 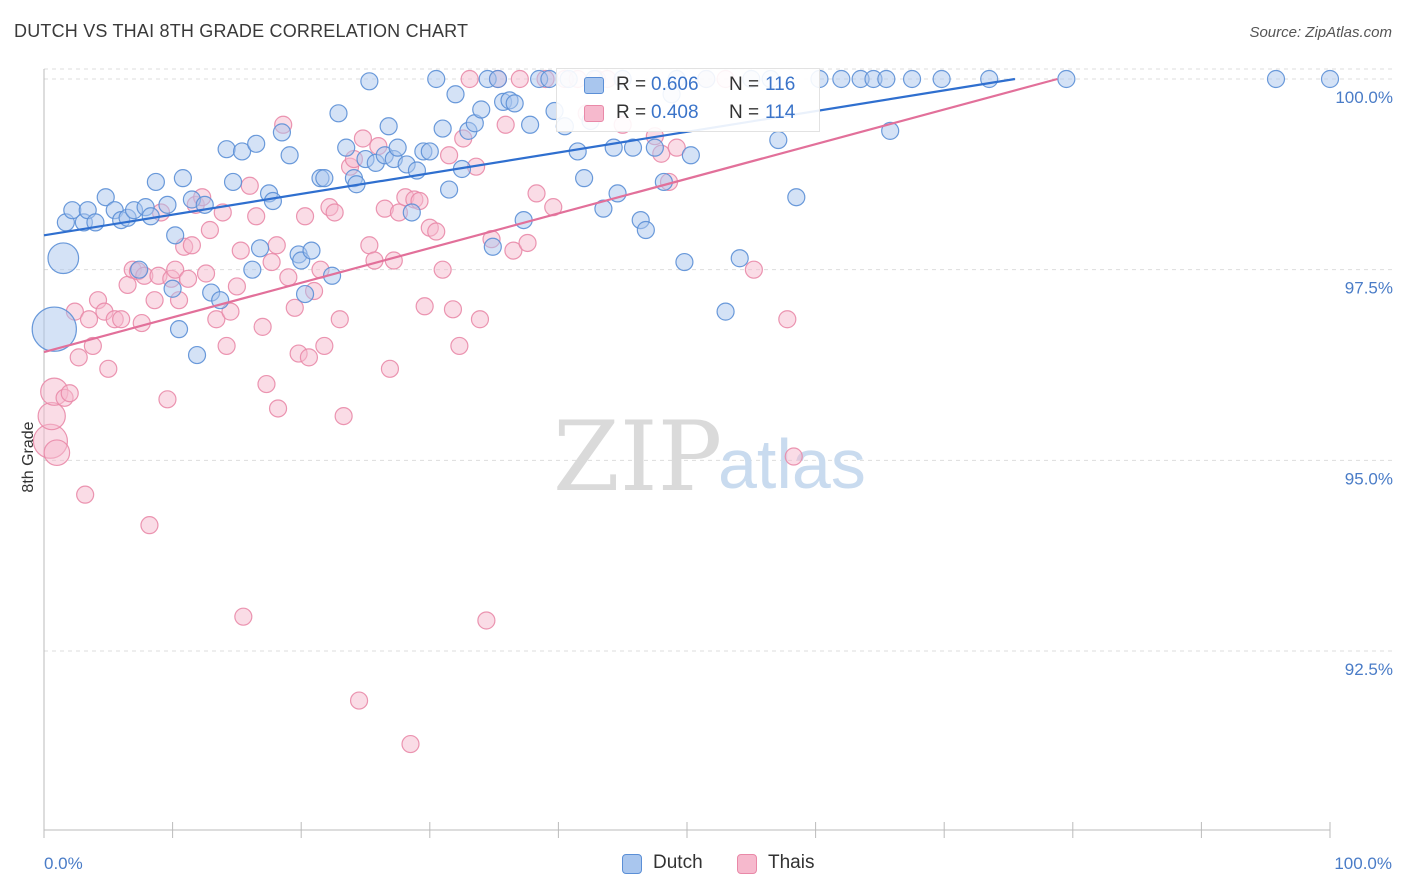 What do you see at coordinates (1364, 383) in the screenshot?
I see `y-tick-labels: 92.5% 95.0% 97.5% 100.0%` at bounding box center [1364, 383].